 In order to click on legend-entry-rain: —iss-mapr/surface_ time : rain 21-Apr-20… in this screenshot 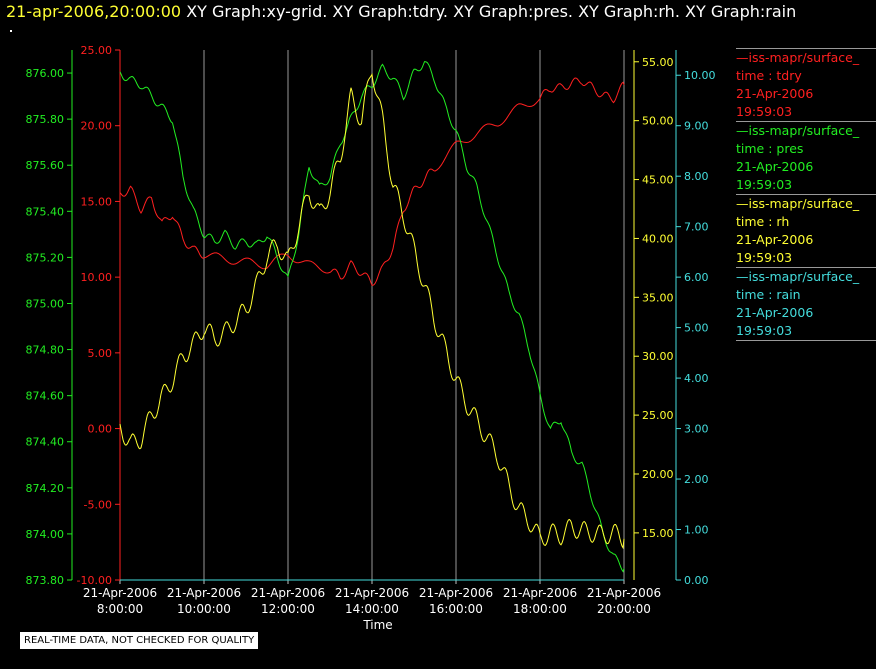, I will do `click(806, 304)`.